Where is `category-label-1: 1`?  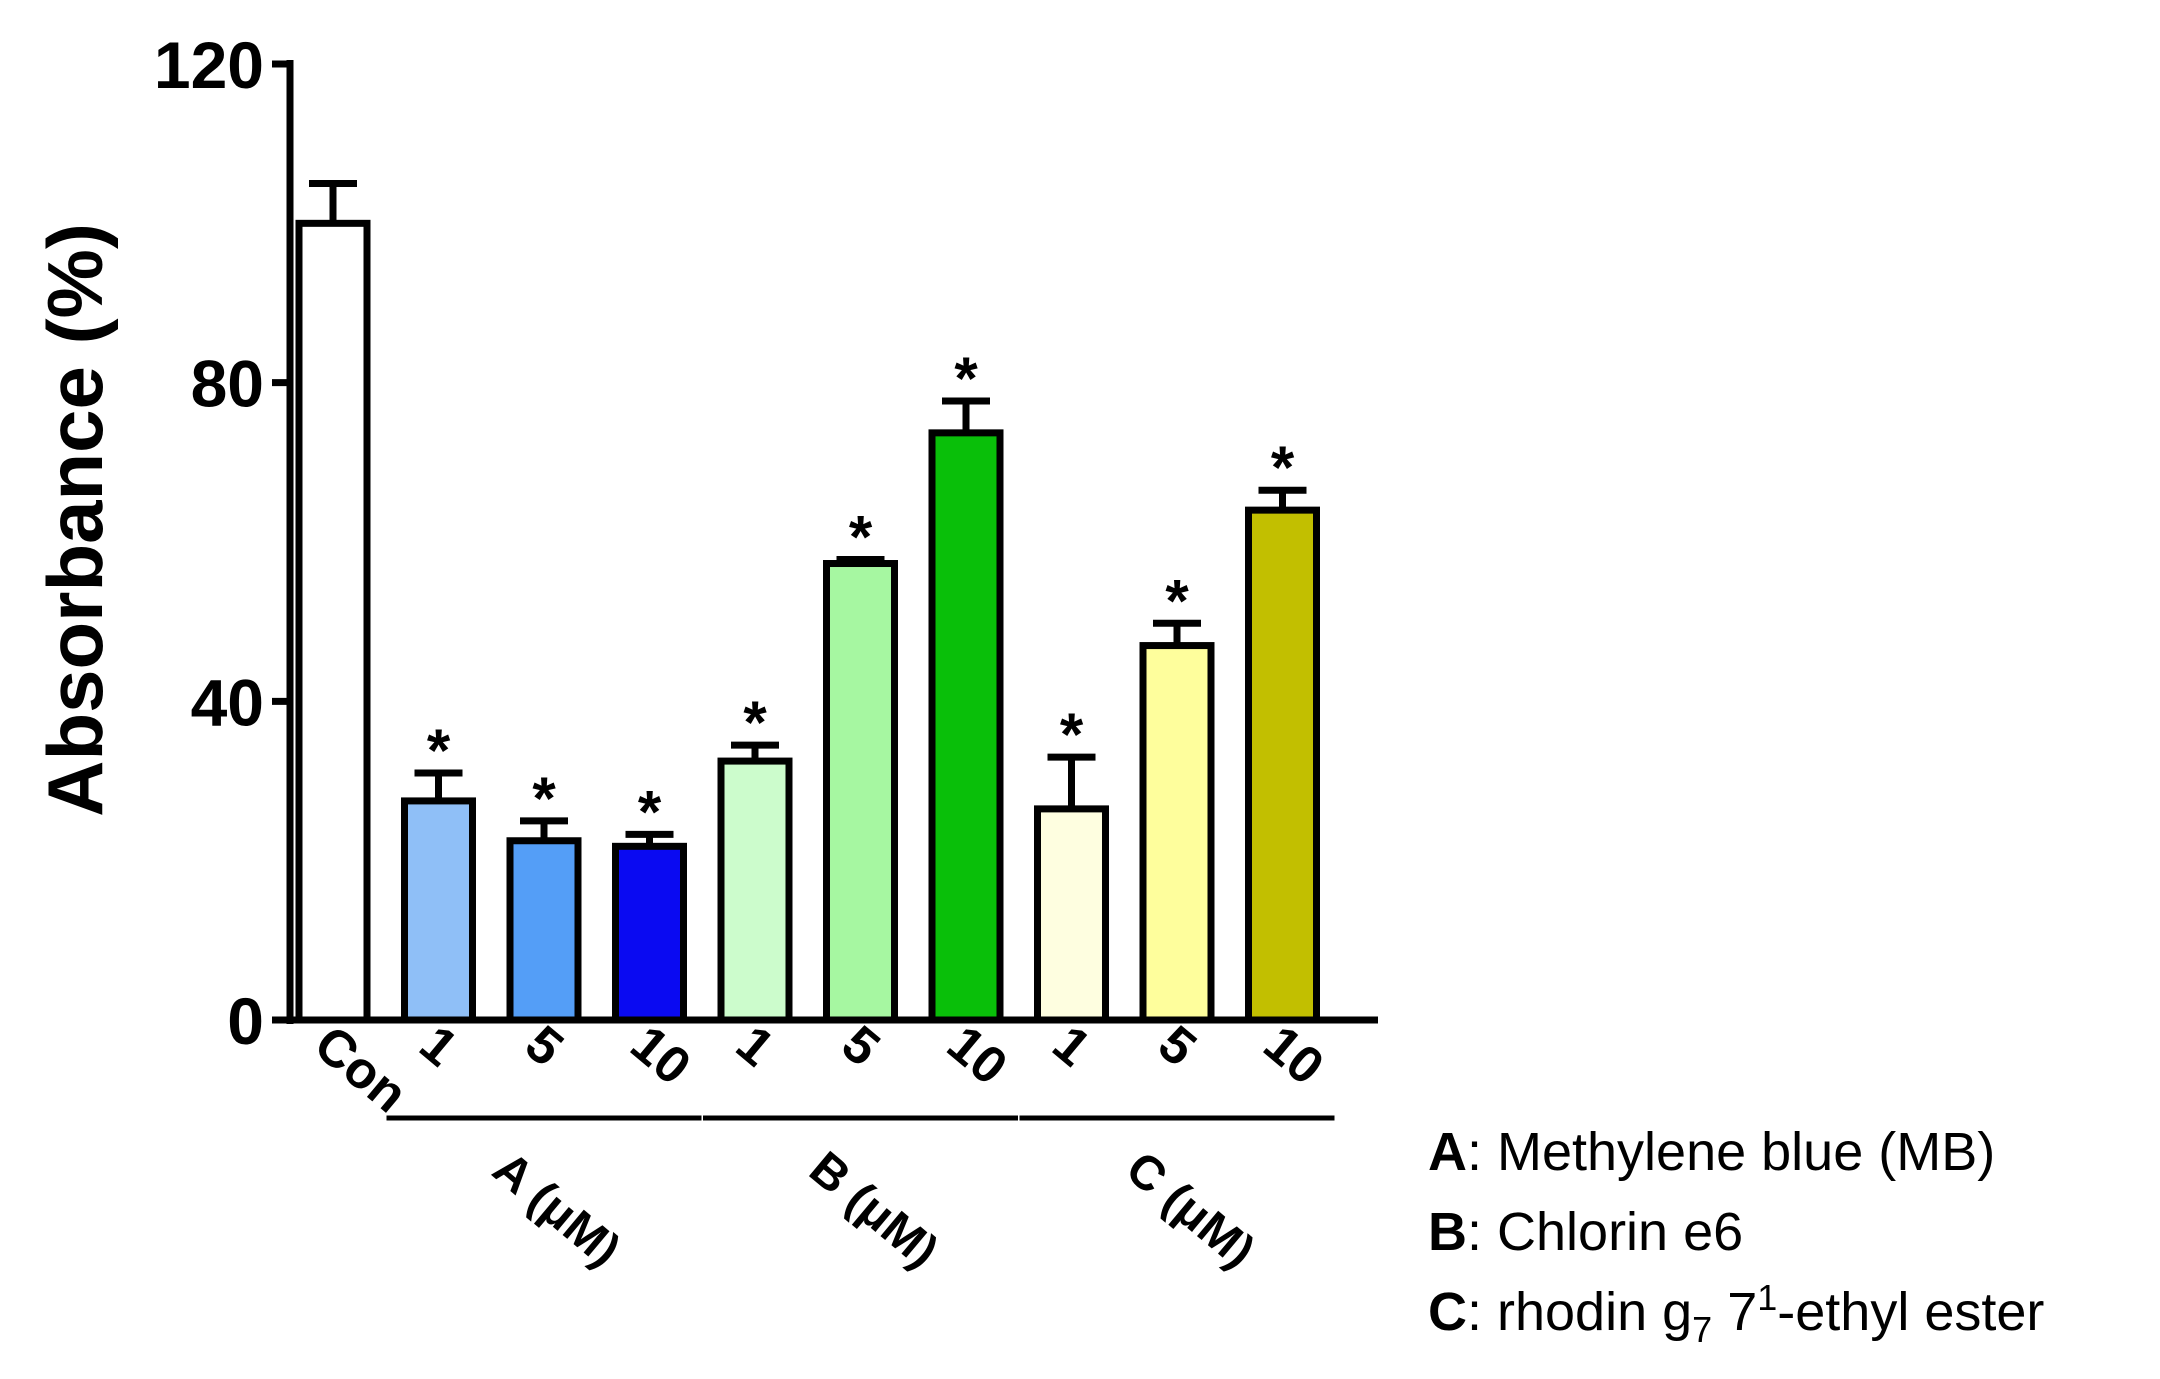 category-label-1: 1 is located at coordinates (438, 1046).